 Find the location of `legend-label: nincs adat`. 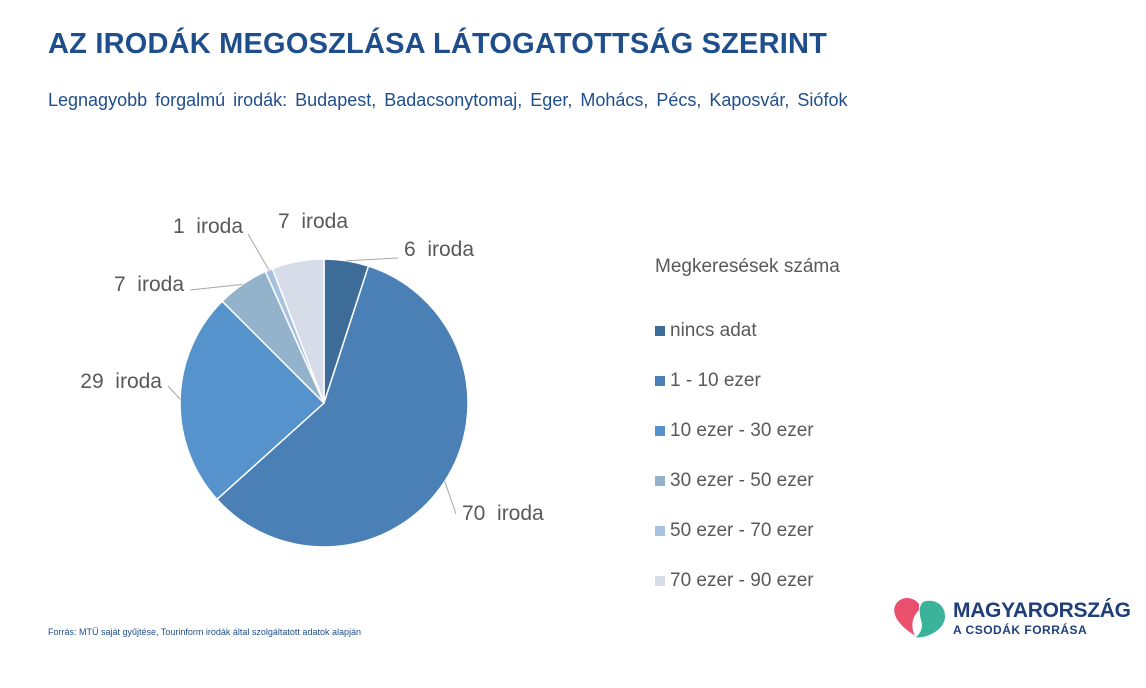

legend-label: nincs adat is located at coordinates (713, 330).